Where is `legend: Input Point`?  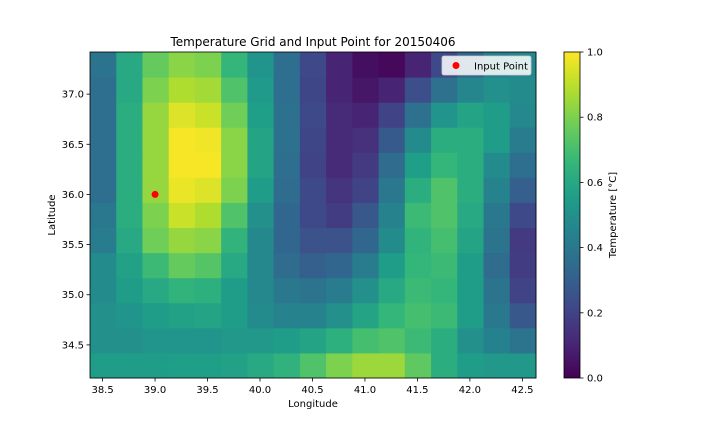
legend: Input Point is located at coordinates (486, 65).